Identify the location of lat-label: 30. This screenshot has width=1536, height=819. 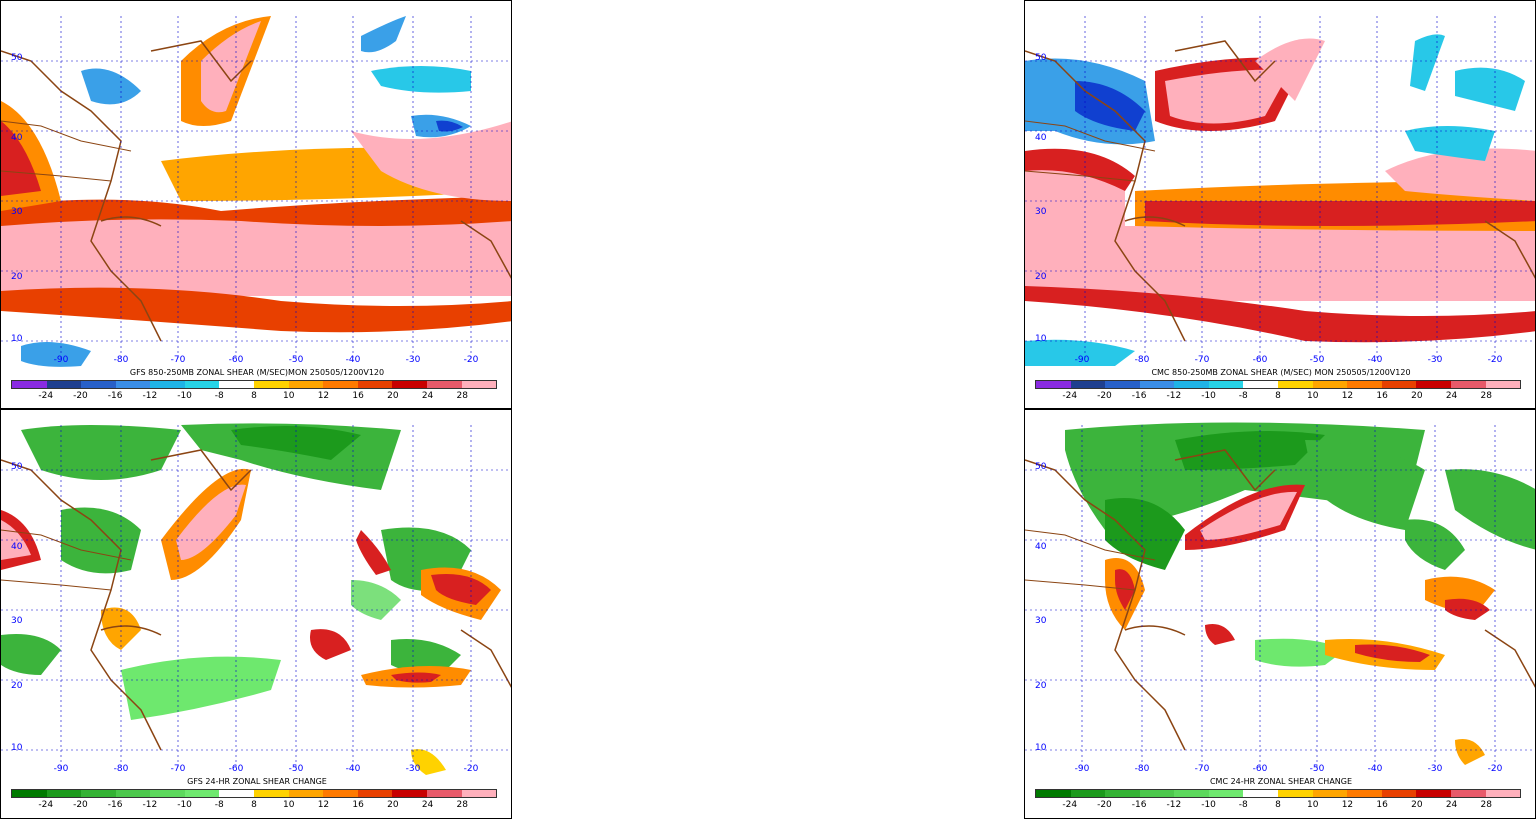
(1041, 621).